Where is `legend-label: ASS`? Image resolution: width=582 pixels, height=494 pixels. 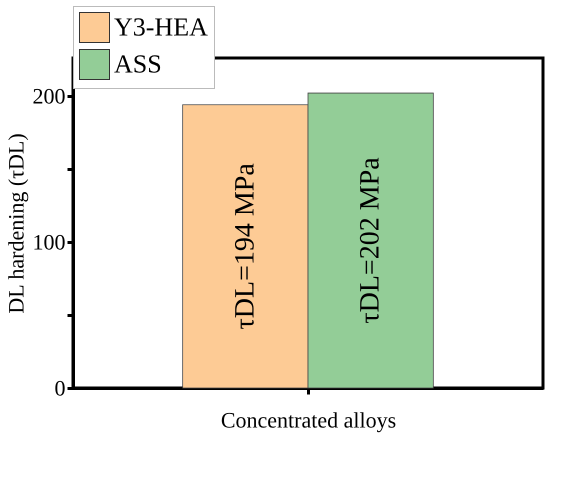 legend-label: ASS is located at coordinates (138, 64).